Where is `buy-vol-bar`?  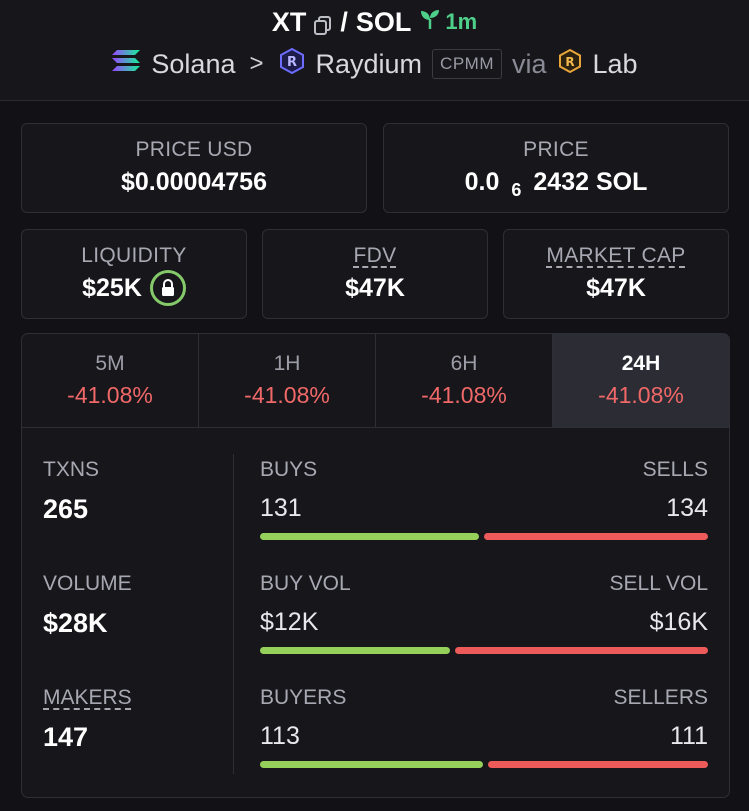 buy-vol-bar is located at coordinates (355, 650).